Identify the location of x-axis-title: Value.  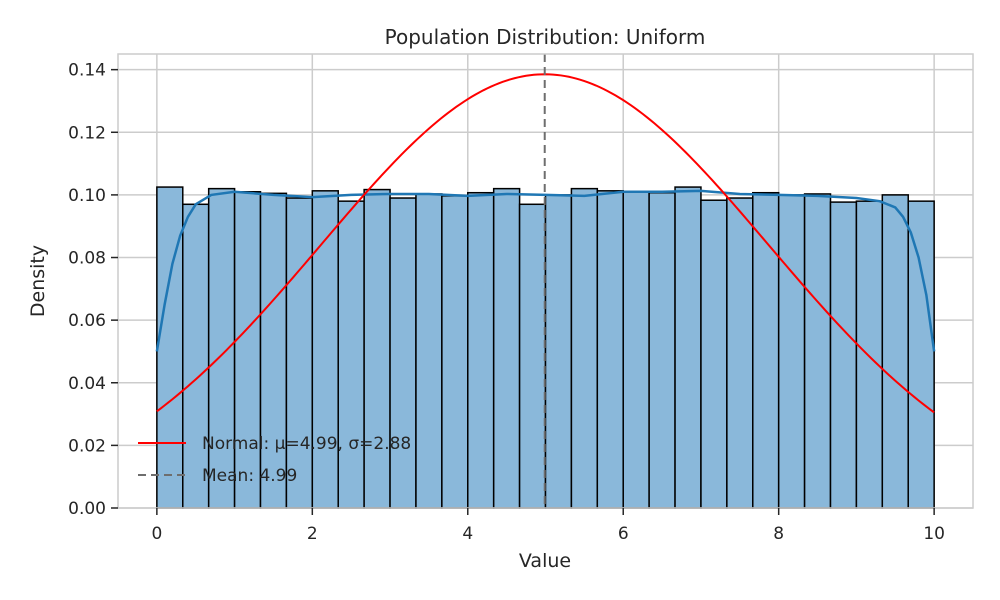
(545, 561).